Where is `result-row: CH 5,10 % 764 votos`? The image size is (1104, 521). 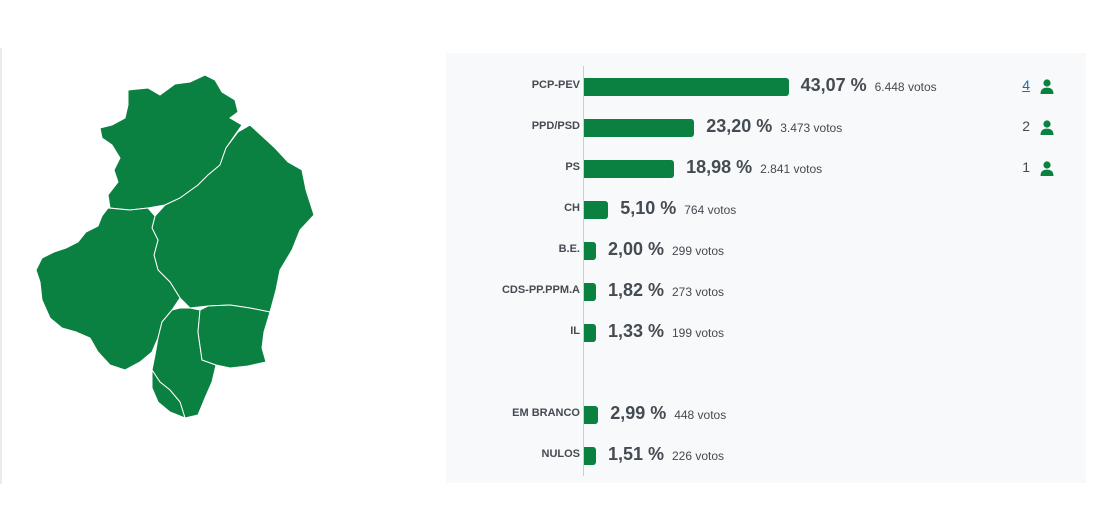
result-row: CH 5,10 % 764 votos is located at coordinates (766, 209).